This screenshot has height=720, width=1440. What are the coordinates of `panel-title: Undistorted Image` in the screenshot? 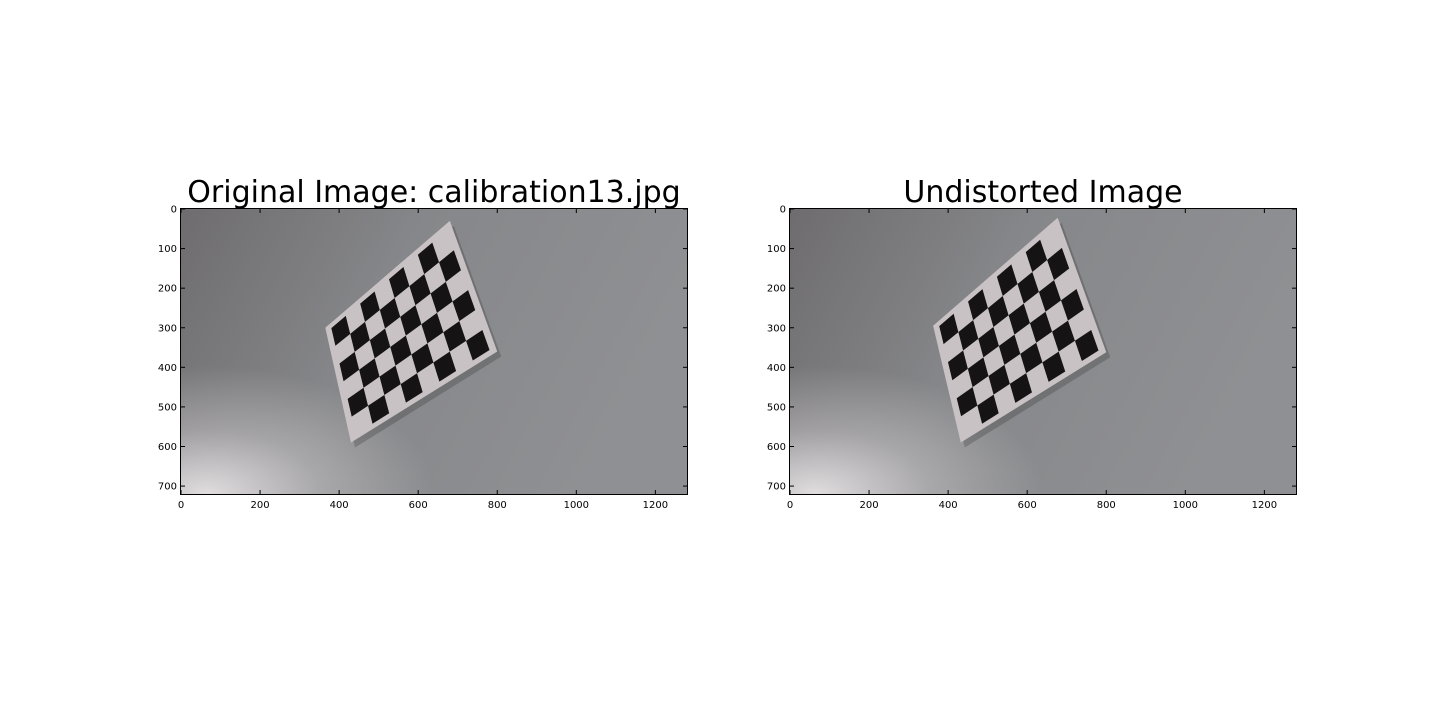 It's located at (1043, 192).